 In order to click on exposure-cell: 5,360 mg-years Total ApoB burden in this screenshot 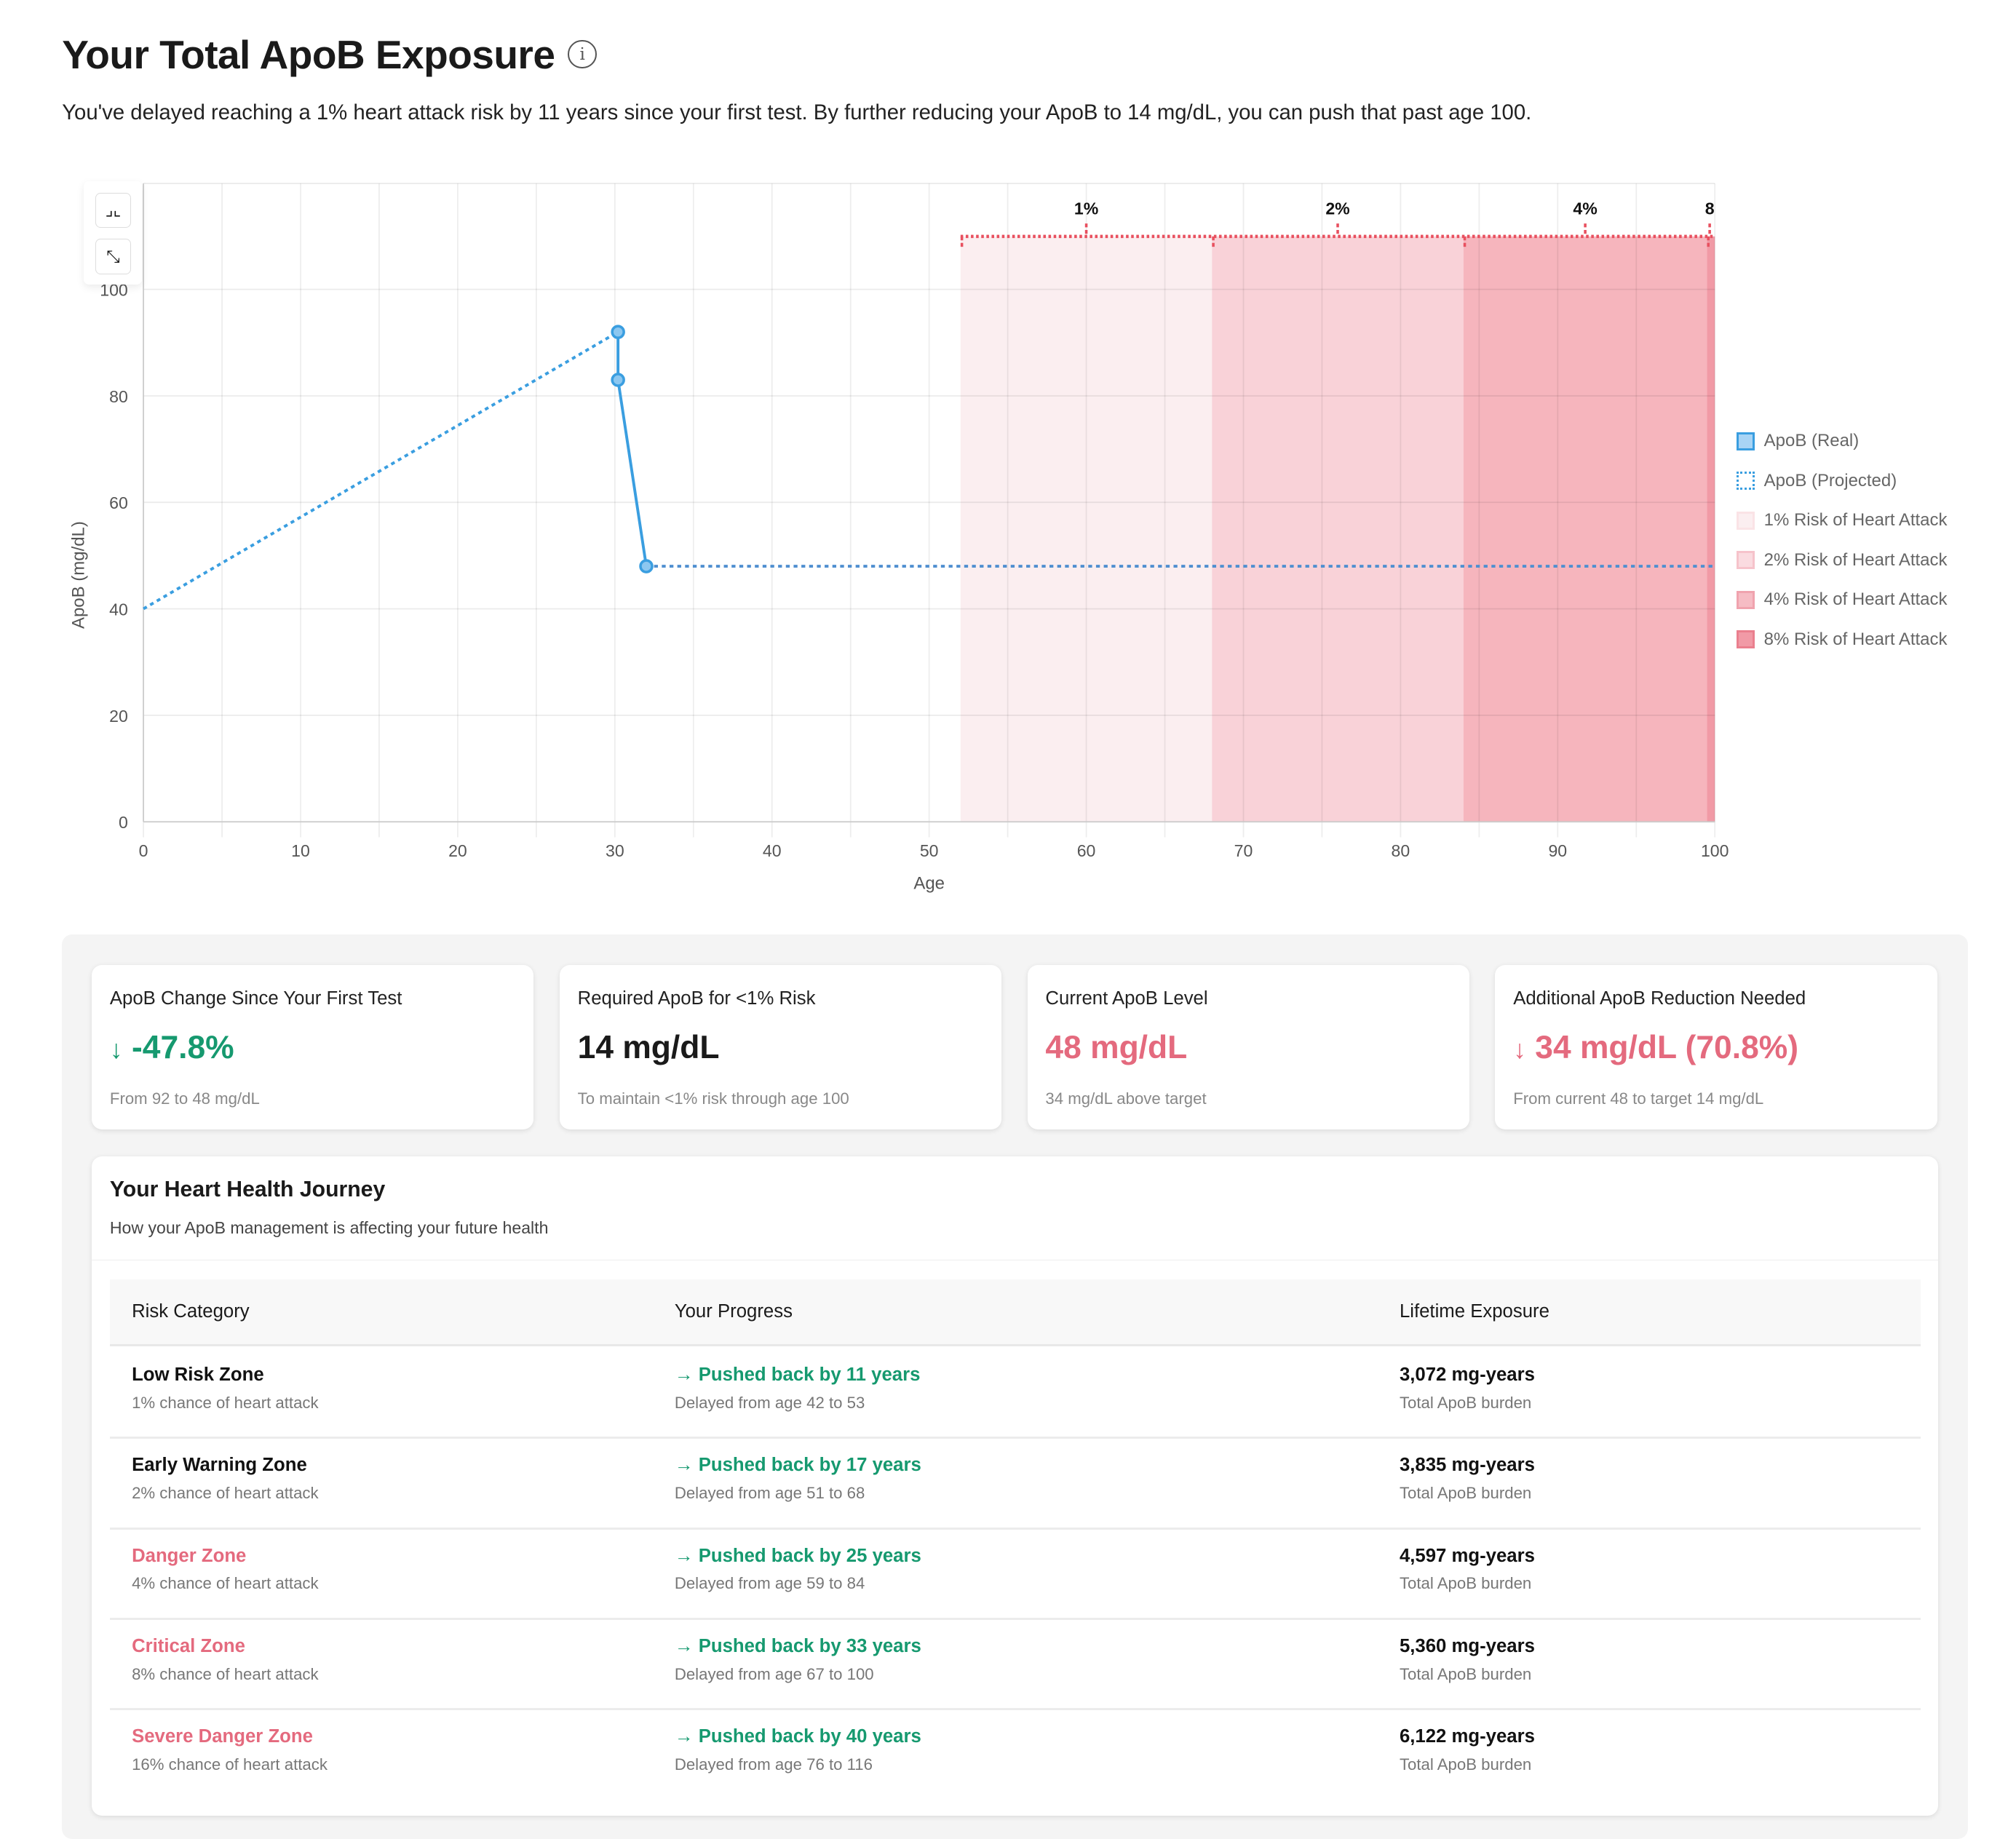, I will do `click(1467, 1660)`.